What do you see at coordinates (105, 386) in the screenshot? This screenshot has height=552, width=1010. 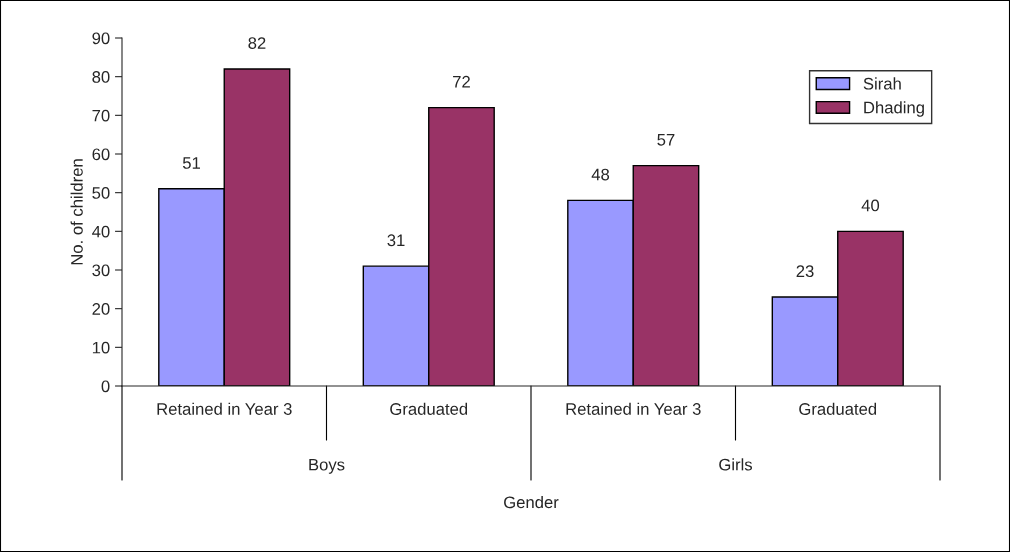 I see `y-tick-label: 0` at bounding box center [105, 386].